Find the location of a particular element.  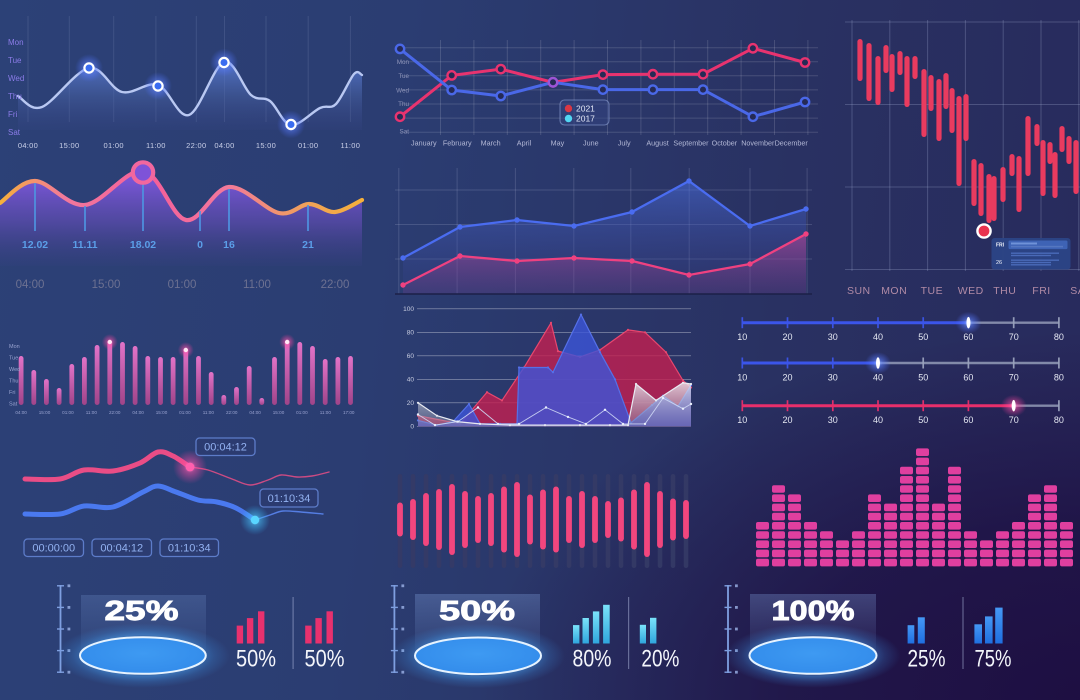

svg-text: March is located at coordinates (491, 143).